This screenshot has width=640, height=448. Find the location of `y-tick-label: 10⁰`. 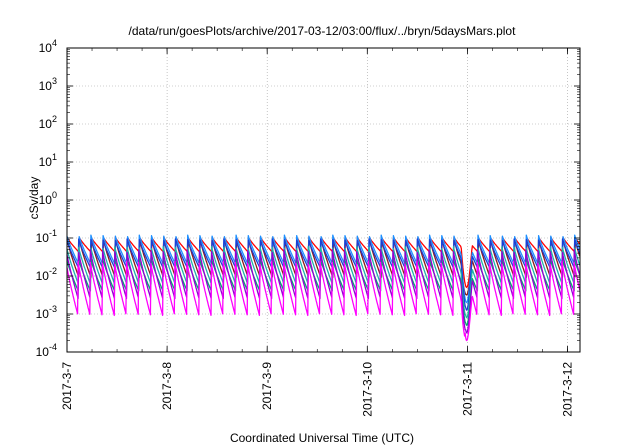

y-tick-label: 10⁰ is located at coordinates (48, 198).